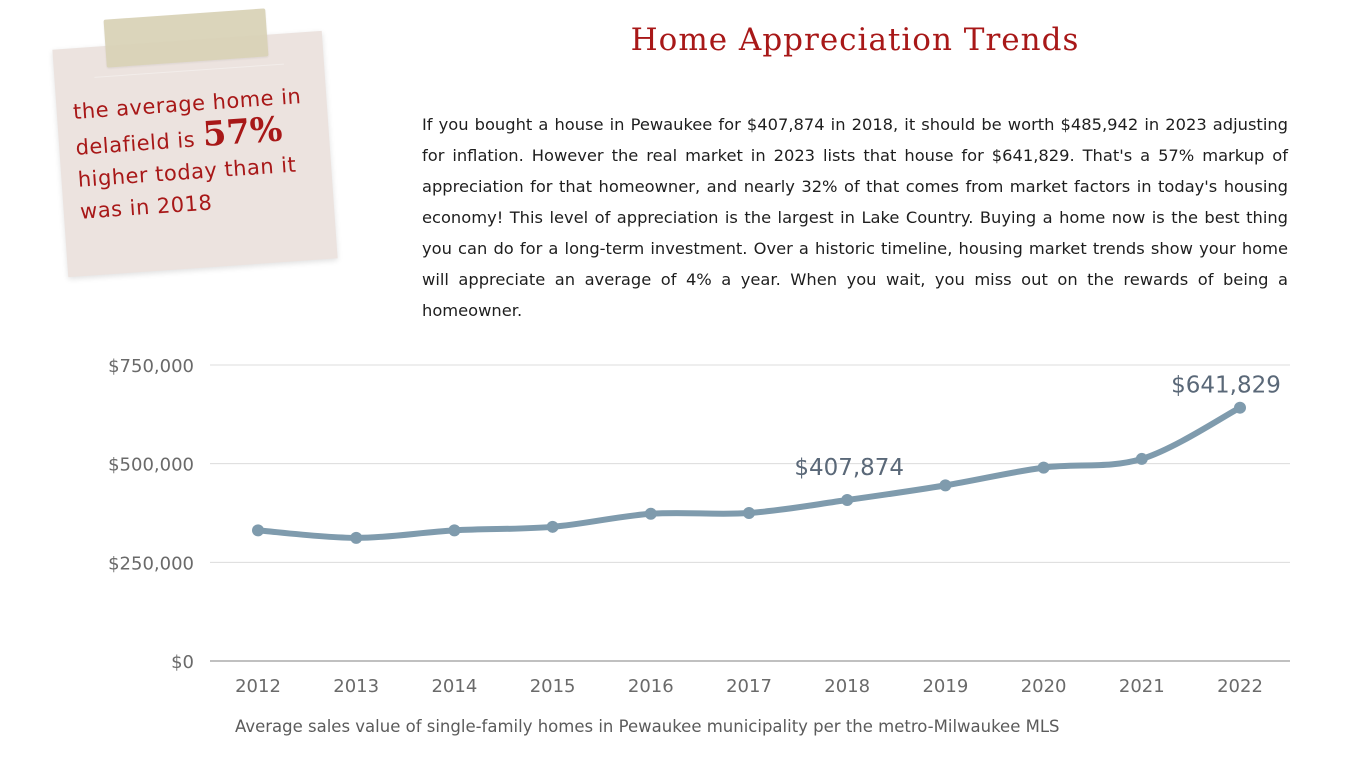  What do you see at coordinates (151, 366) in the screenshot?
I see `y-tick-label: $750,000` at bounding box center [151, 366].